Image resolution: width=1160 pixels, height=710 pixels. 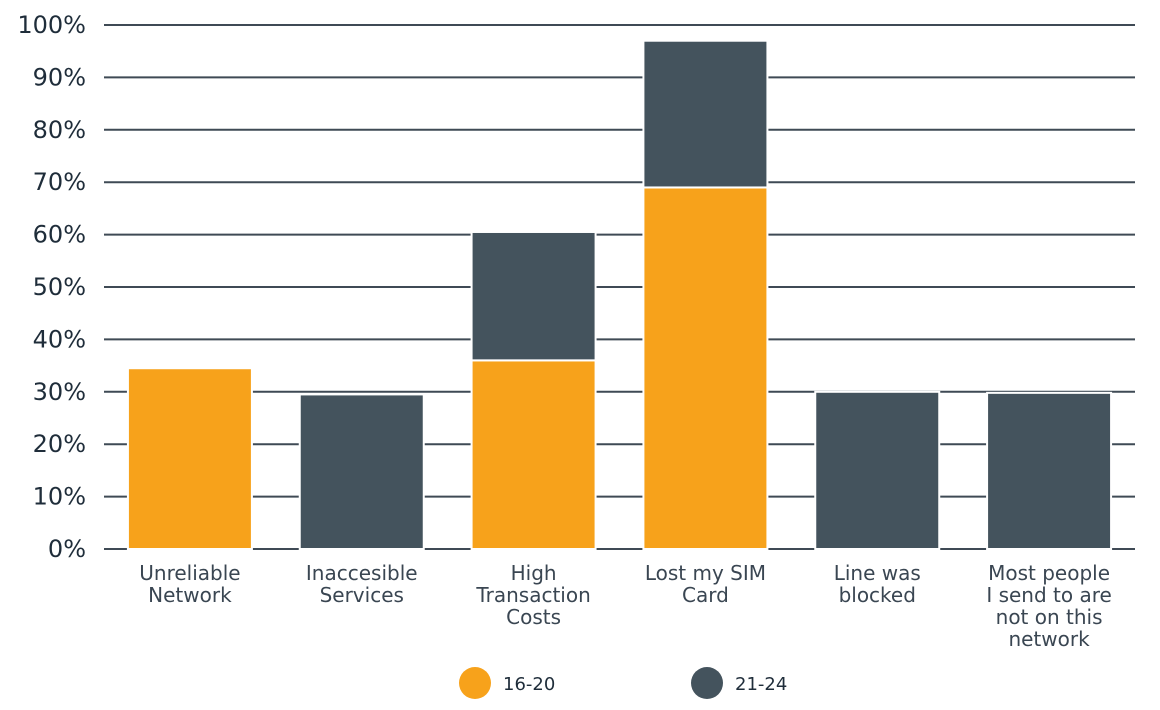 What do you see at coordinates (529, 684) in the screenshot?
I see `legend-label-1: 16-20` at bounding box center [529, 684].